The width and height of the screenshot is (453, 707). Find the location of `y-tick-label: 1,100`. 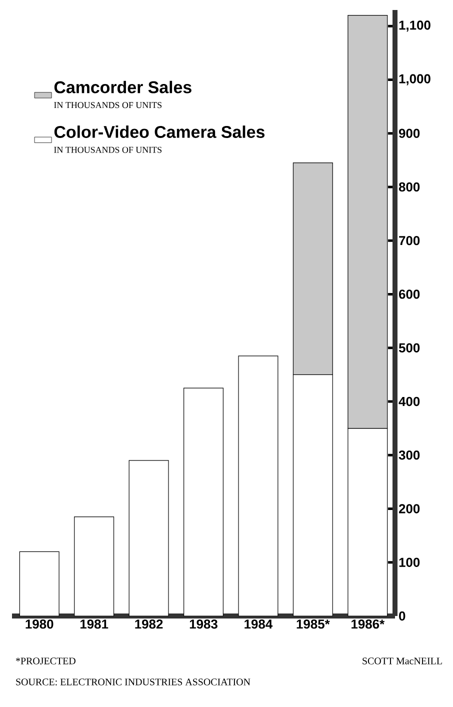

y-tick-label: 1,100 is located at coordinates (414, 26).